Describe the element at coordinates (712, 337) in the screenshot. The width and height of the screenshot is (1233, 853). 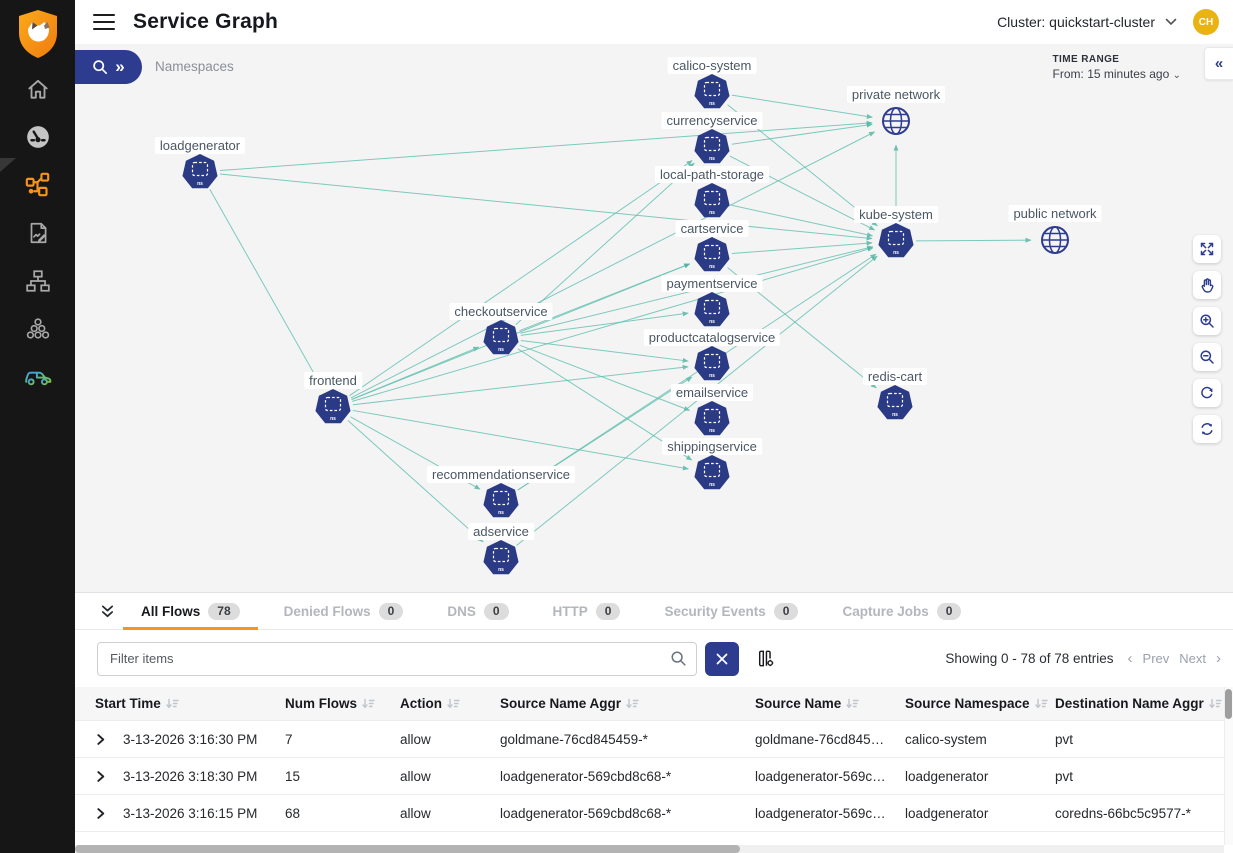
I see `graph-node-label-productcatalogservice: productcatalogservice` at that location.